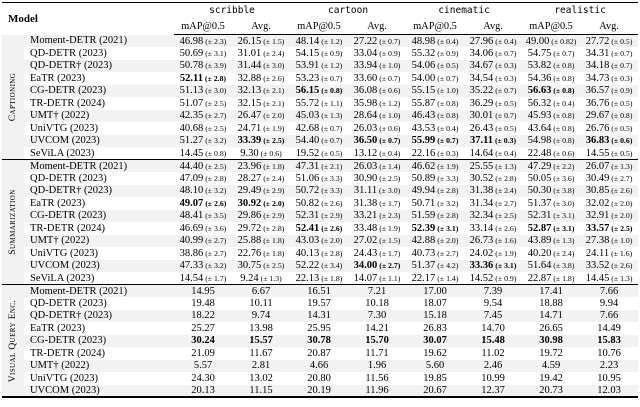 This screenshot has height=407, width=640. Describe the element at coordinates (609, 190) in the screenshot. I see `metric-value: 30.85 (± 2.6)` at that location.